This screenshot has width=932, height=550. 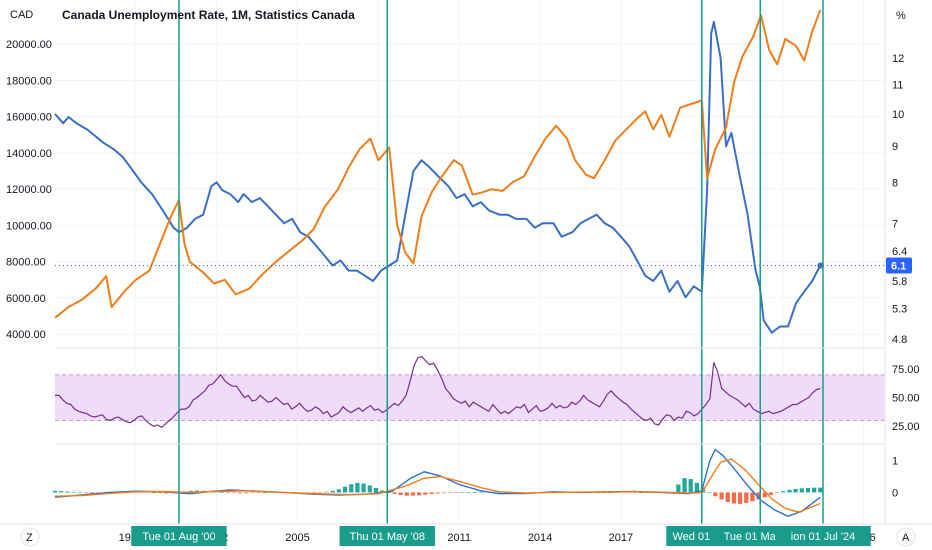 What do you see at coordinates (899, 199) in the screenshot?
I see `right-axis: 12 11 10 9 8 7 6.4 5.8 5.3 4.8` at bounding box center [899, 199].